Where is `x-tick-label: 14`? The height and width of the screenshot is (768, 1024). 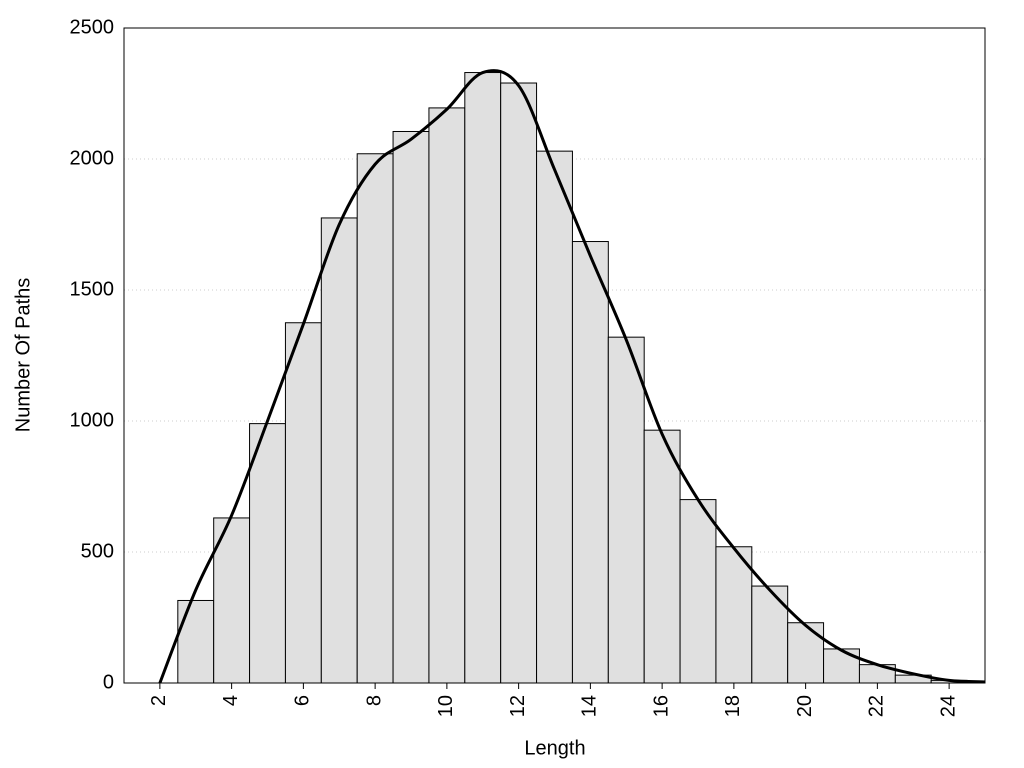 x-tick-label: 14 is located at coordinates (590, 706).